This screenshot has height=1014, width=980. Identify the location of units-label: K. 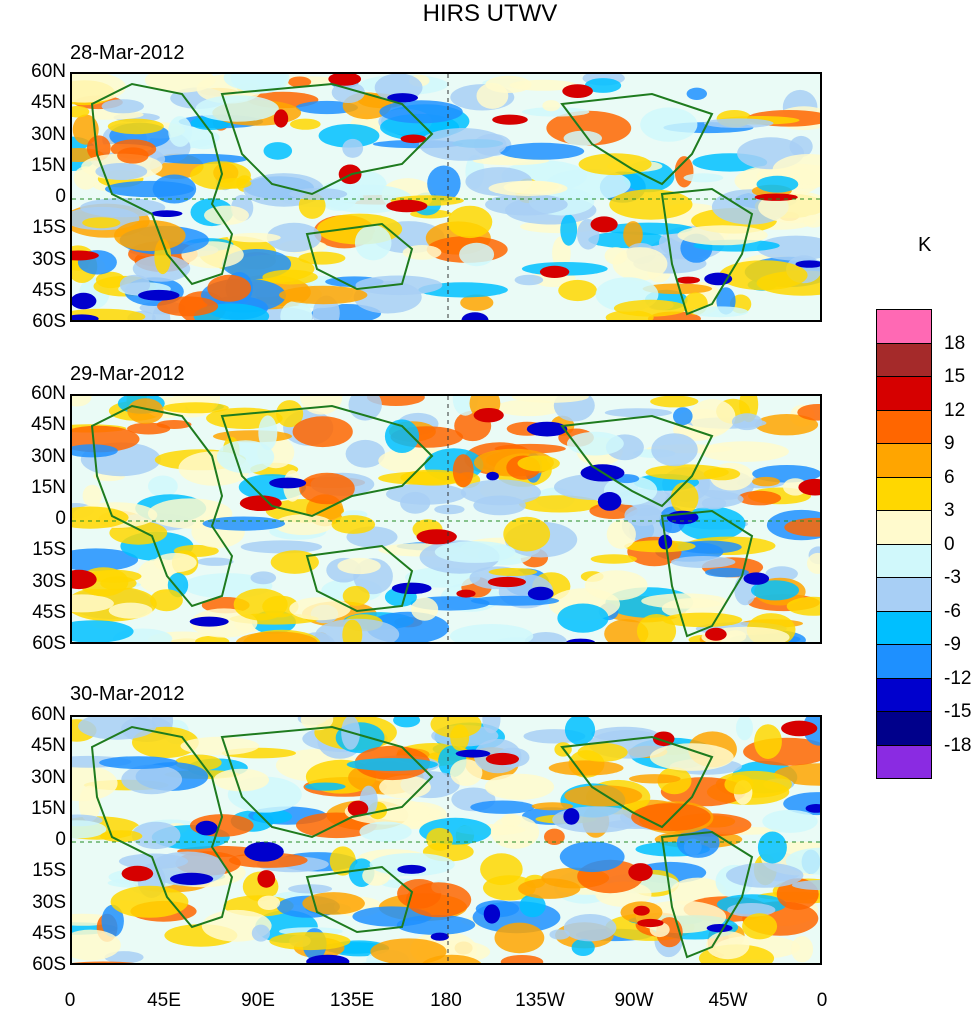
(925, 245).